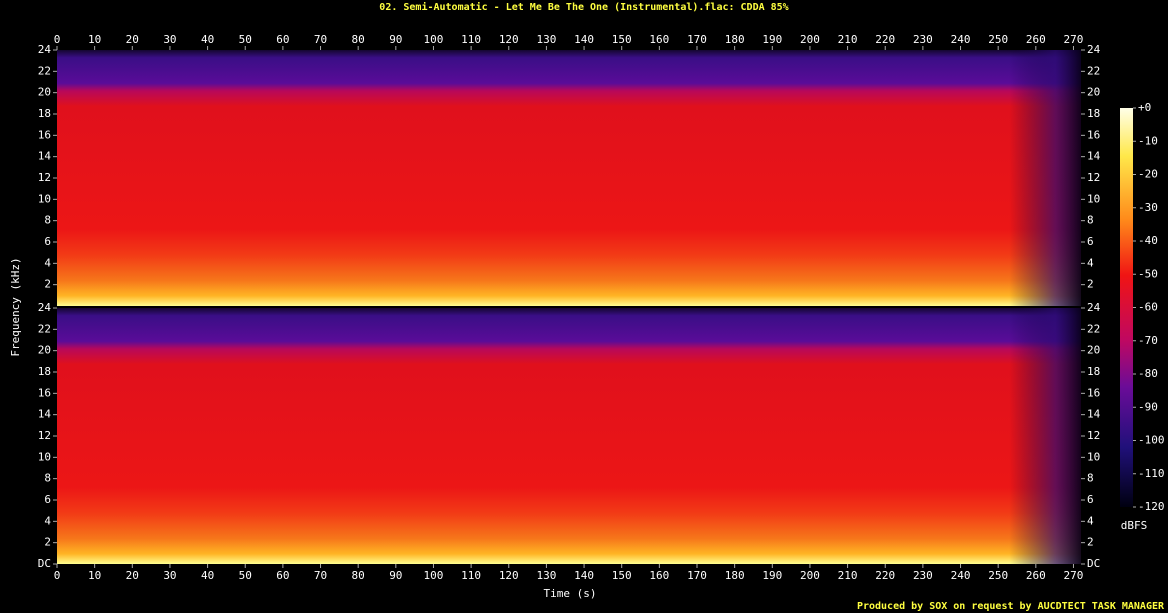  Describe the element at coordinates (1151, 473) in the screenshot. I see `colorbar-tick-label: -110` at that location.